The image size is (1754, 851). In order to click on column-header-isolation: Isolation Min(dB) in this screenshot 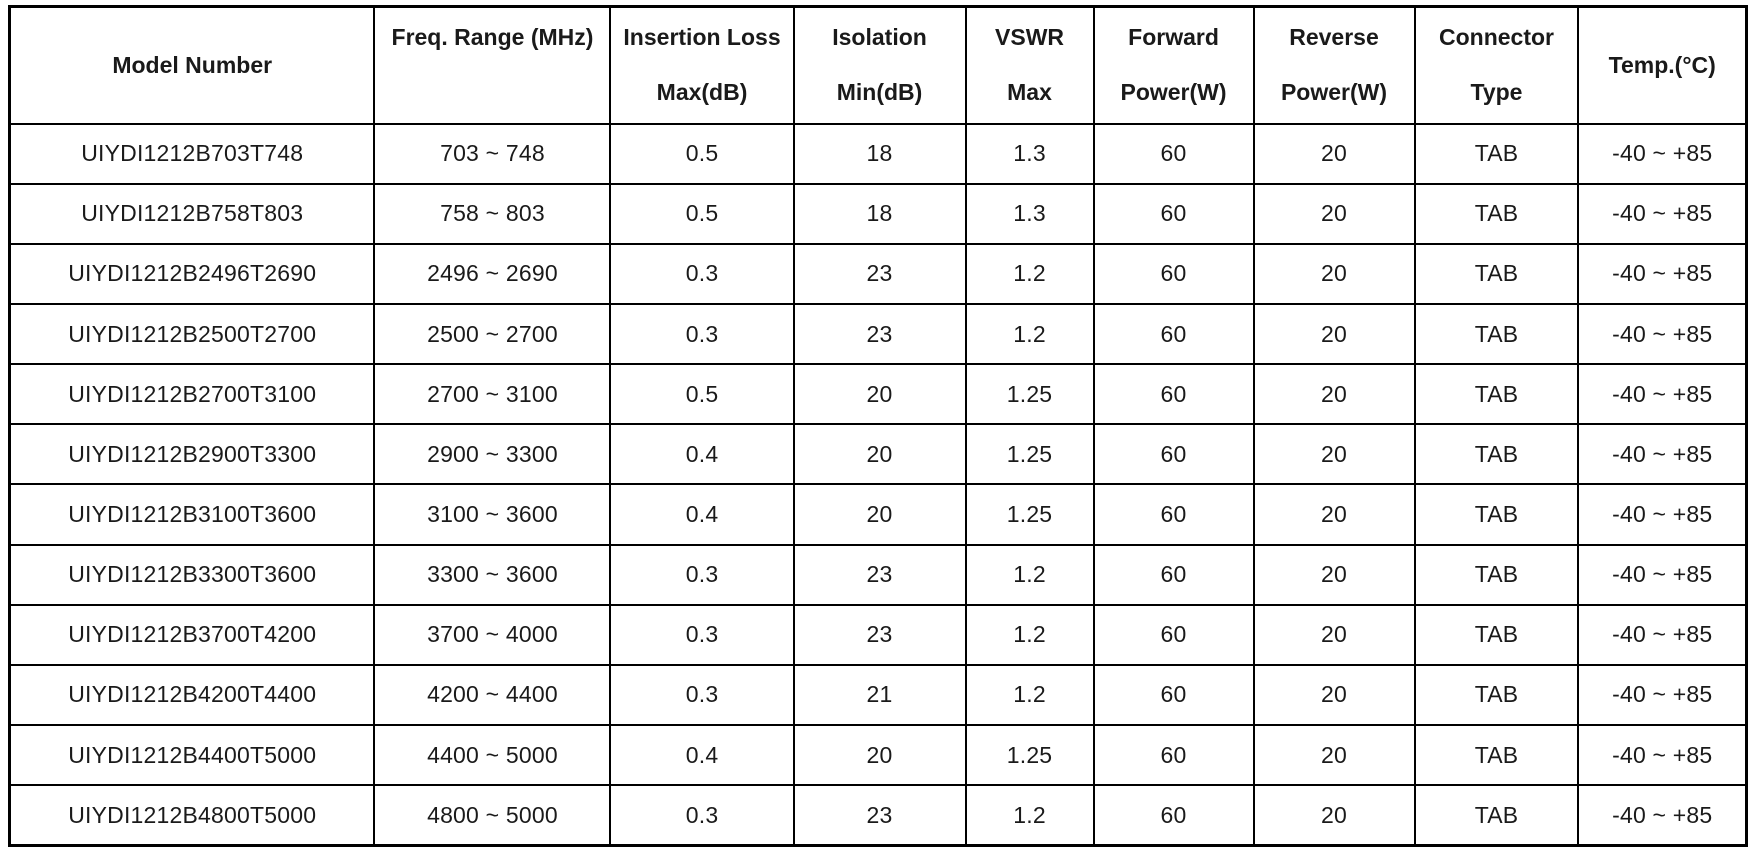, I will do `click(879, 65)`.